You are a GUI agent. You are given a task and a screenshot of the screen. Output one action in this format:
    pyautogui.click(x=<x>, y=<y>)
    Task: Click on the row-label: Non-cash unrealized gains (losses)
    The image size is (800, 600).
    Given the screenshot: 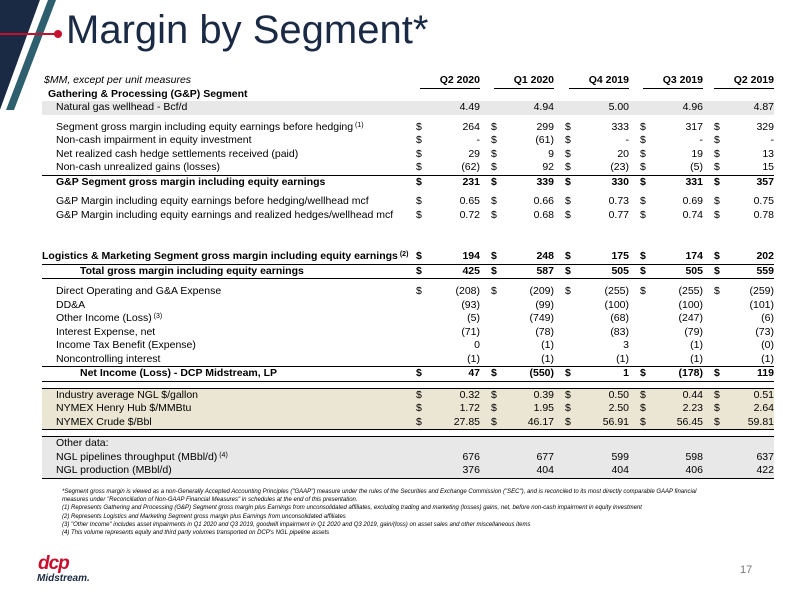 What is the action you would take?
    pyautogui.click(x=138, y=167)
    